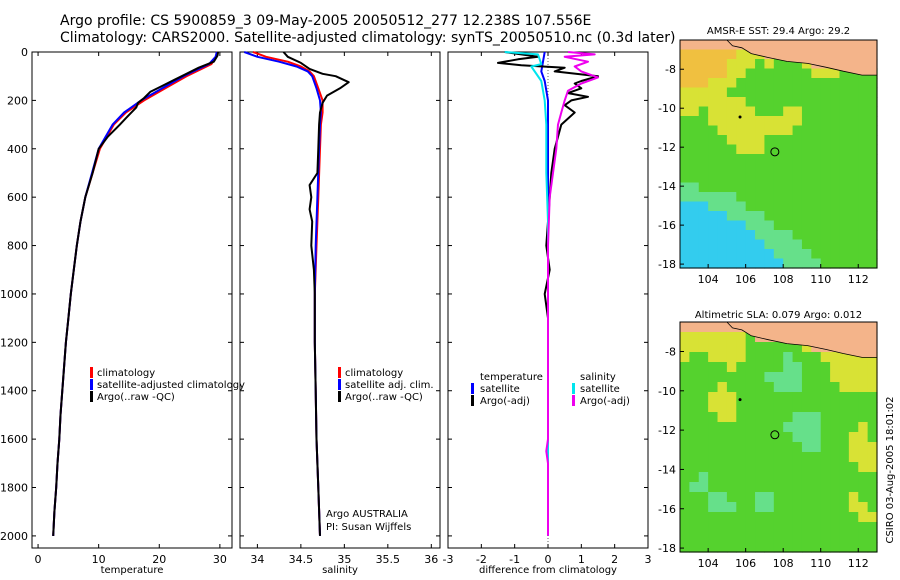 The image size is (900, 580). Describe the element at coordinates (481, 559) in the screenshot. I see `x-tick-label: -2` at that location.